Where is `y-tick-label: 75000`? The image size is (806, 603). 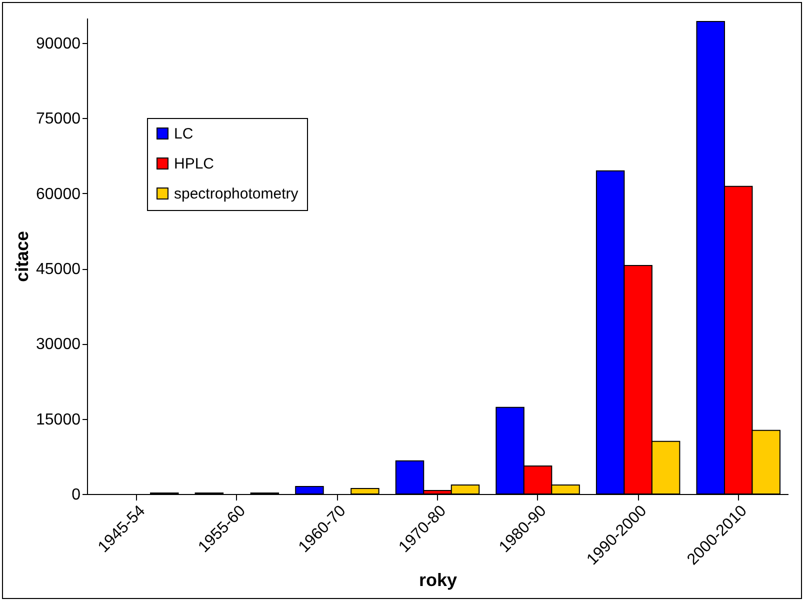
y-tick-label: 75000 is located at coordinates (58, 119).